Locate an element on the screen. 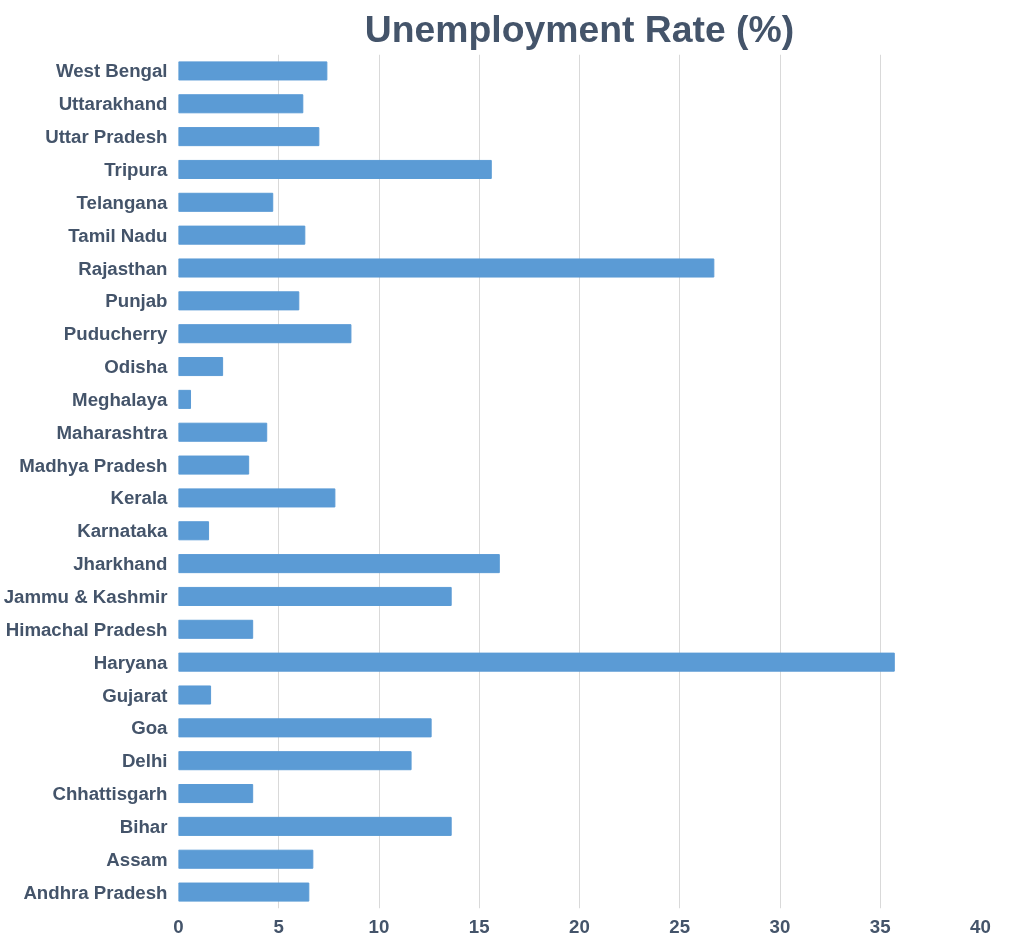 This screenshot has height=943, width=1022. y-tick-label: Punjab is located at coordinates (136, 301).